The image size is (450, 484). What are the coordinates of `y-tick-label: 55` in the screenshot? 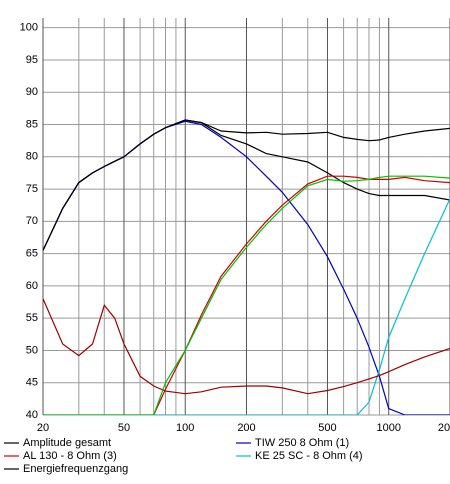 It's located at (32, 318).